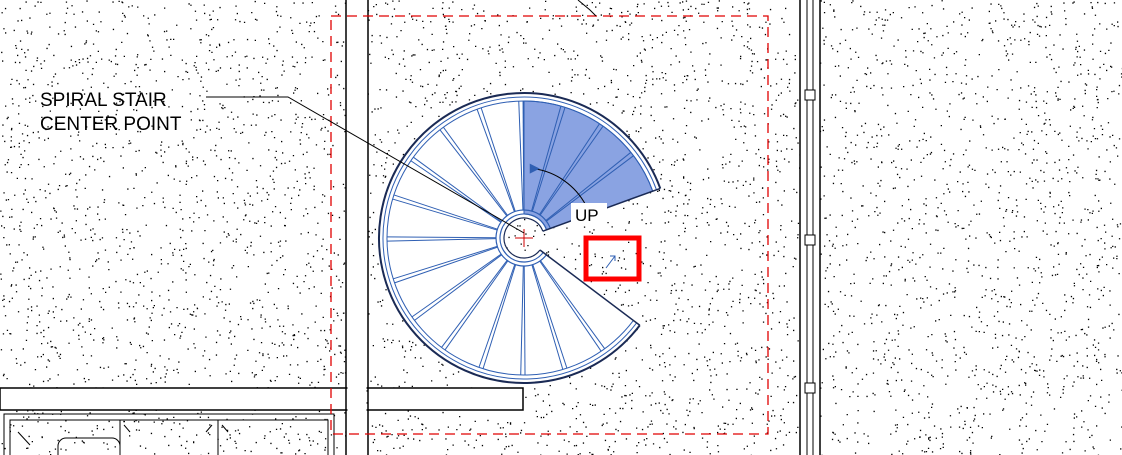 This screenshot has width=1122, height=455. Describe the element at coordinates (534, 168) in the screenshot. I see `stair-direction-arrow-icon` at that location.